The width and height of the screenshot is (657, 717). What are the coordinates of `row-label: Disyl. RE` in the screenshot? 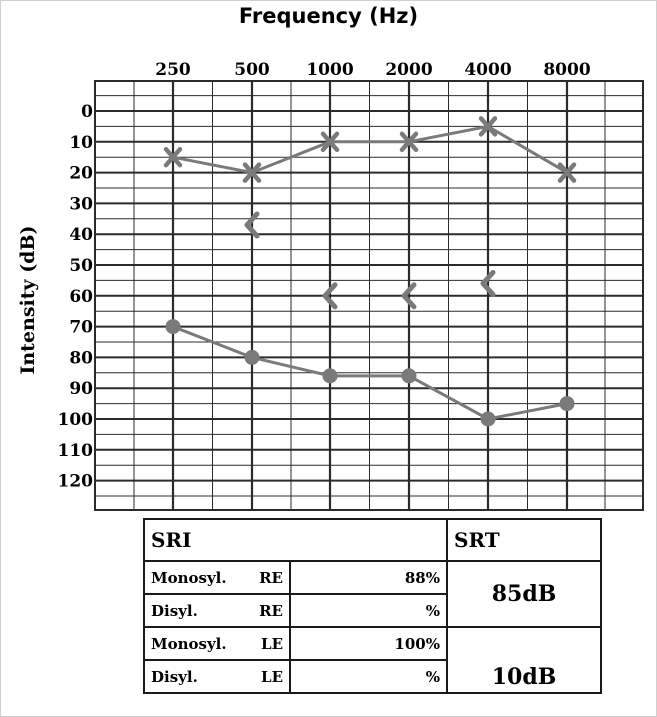 It's located at (217, 610).